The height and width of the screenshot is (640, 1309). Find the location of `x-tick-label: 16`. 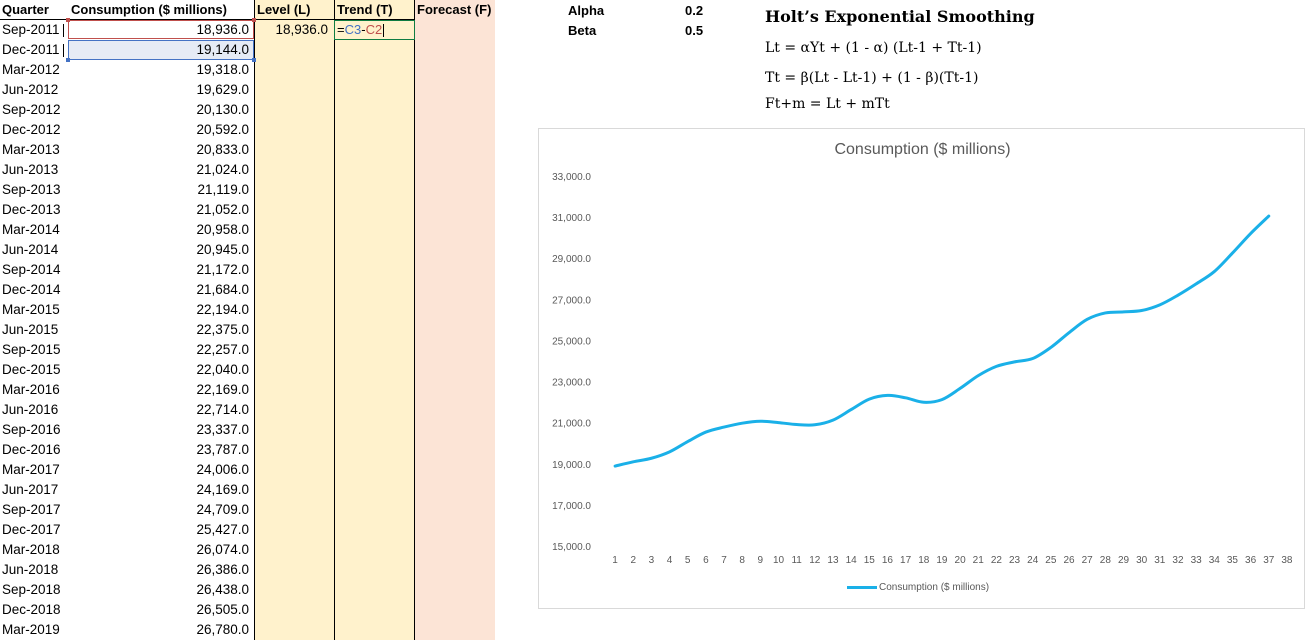

x-tick-label: 16 is located at coordinates (888, 560).